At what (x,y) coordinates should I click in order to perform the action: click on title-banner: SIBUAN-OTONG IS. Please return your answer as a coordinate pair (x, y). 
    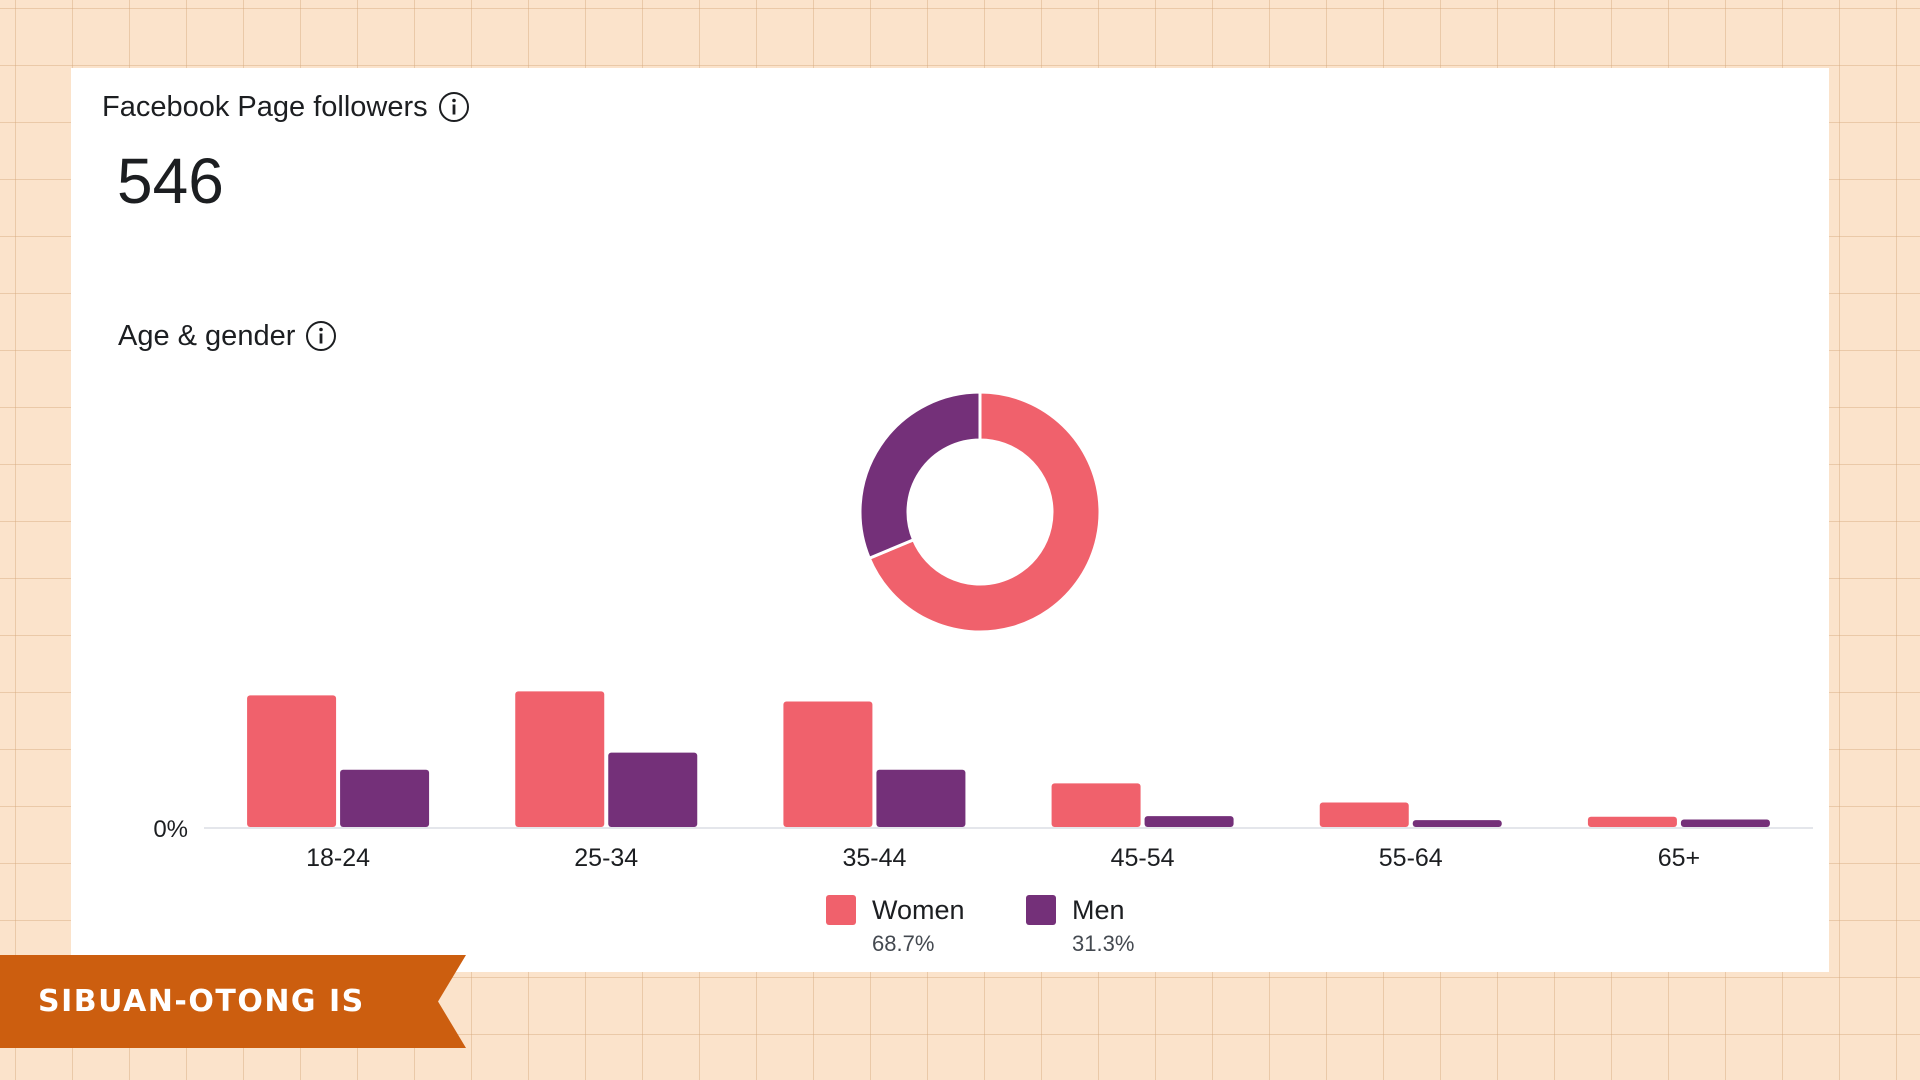
    Looking at the image, I should click on (233, 1001).